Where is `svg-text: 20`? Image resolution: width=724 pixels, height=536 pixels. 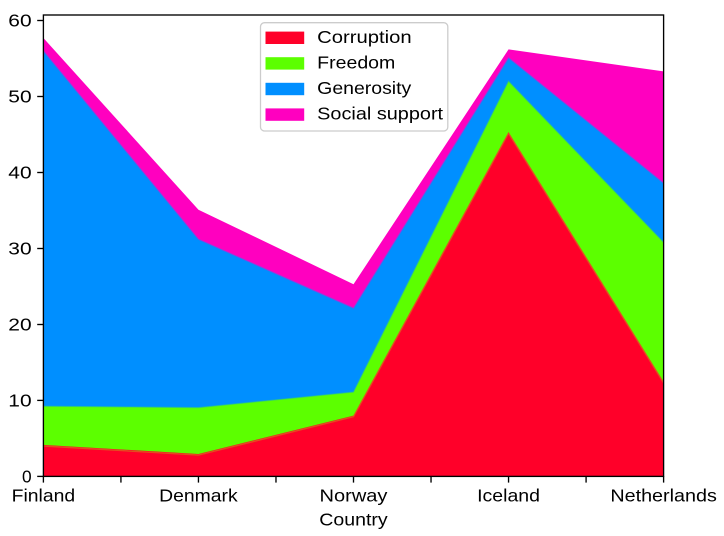 svg-text: 20 is located at coordinates (19, 325).